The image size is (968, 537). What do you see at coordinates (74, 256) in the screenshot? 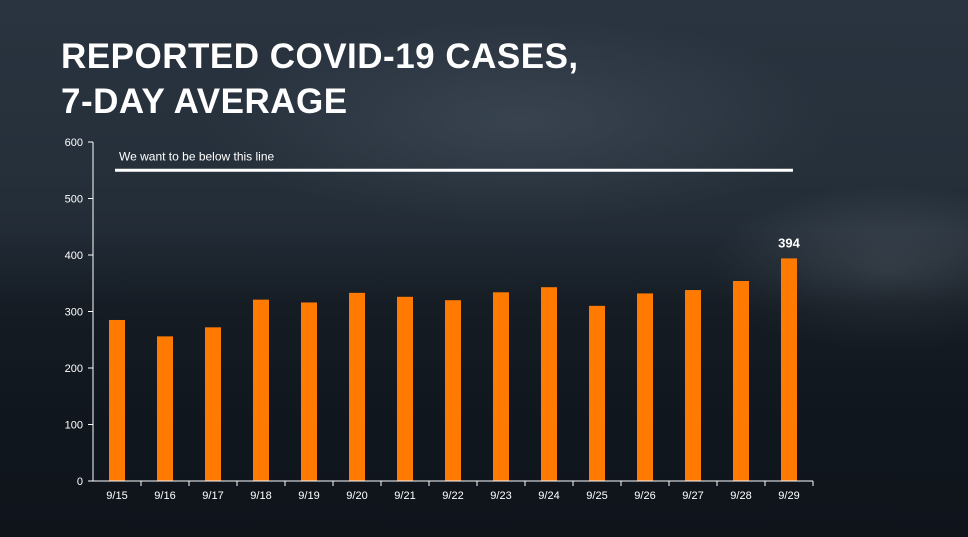
I see `y-tick-label: 400` at bounding box center [74, 256].